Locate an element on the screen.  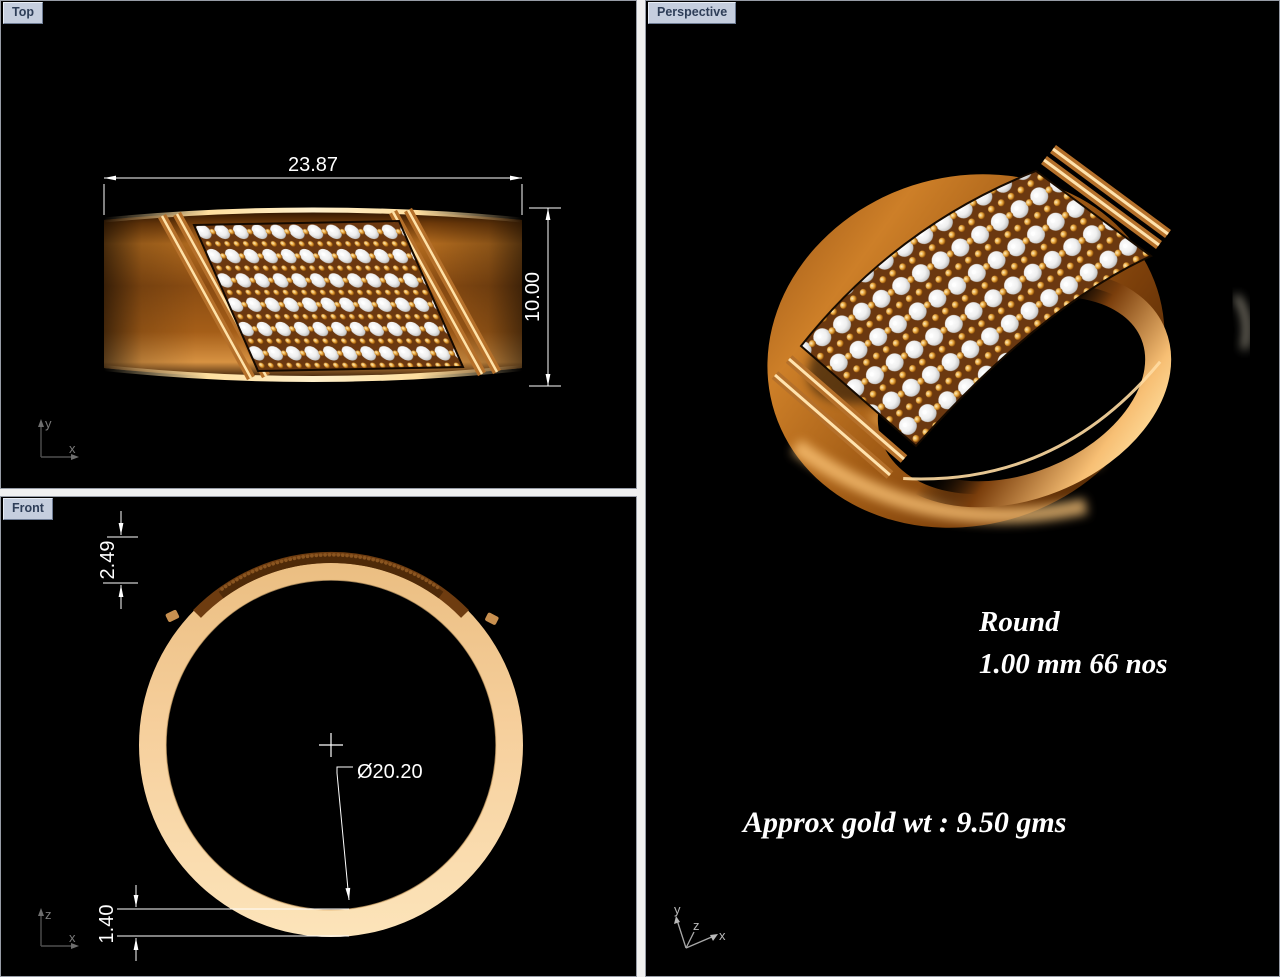
ring-inner-edge is located at coordinates (331, 745).